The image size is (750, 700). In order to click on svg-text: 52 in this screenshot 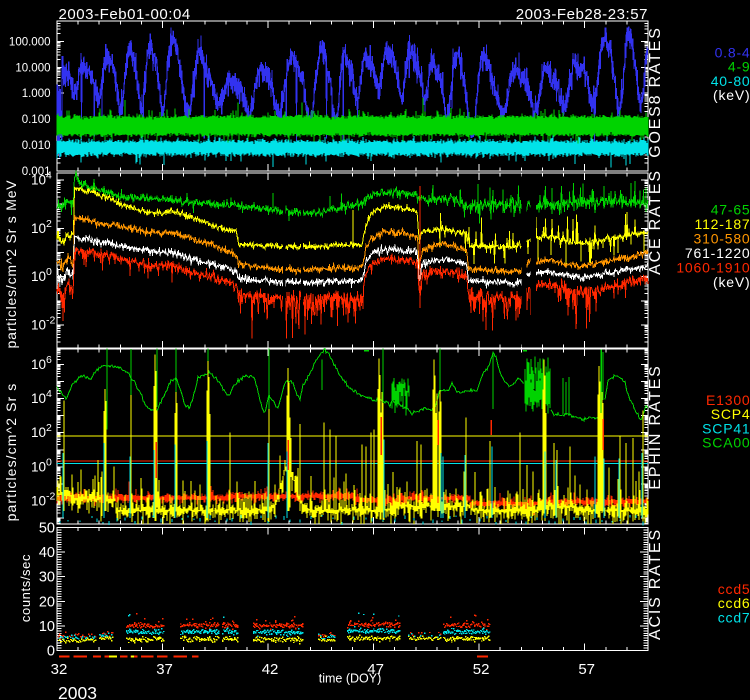, I will do `click(481, 669)`.